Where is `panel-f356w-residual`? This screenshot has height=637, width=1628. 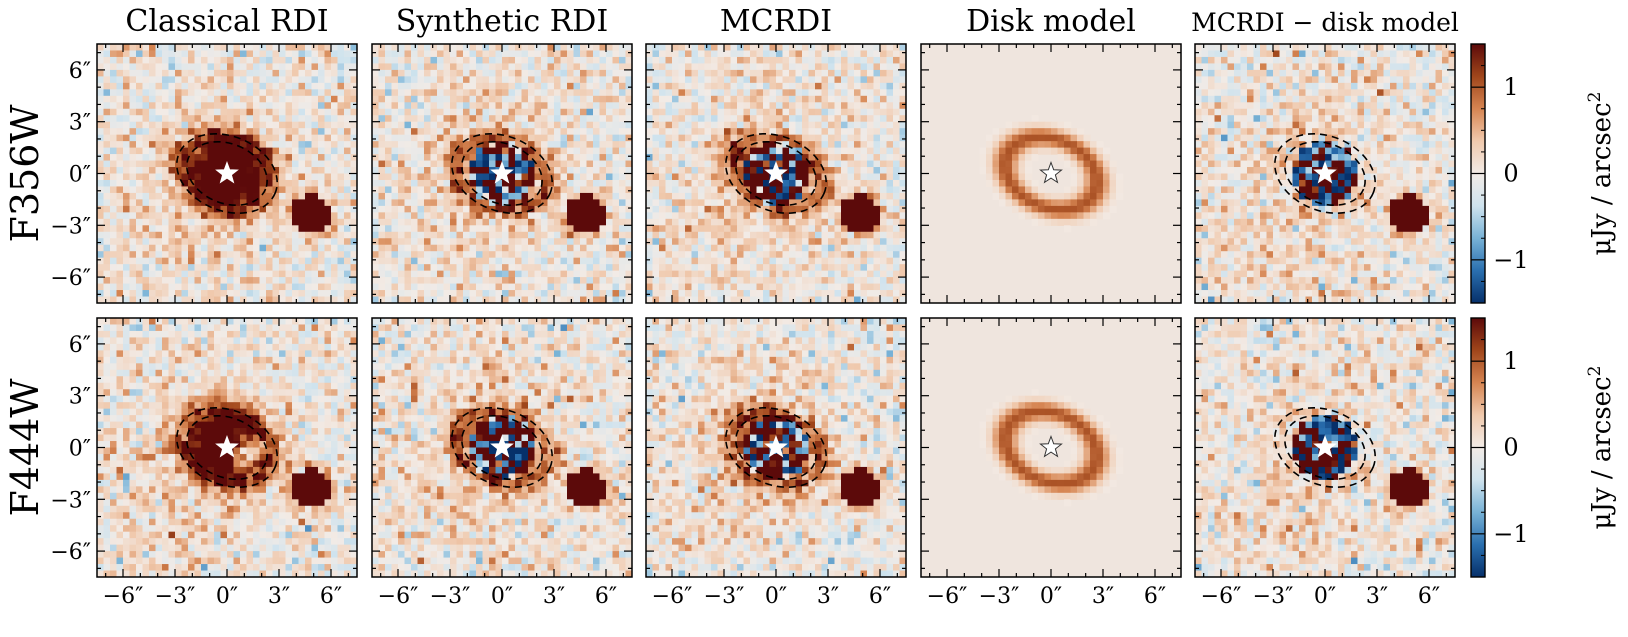 panel-f356w-residual is located at coordinates (1325, 173).